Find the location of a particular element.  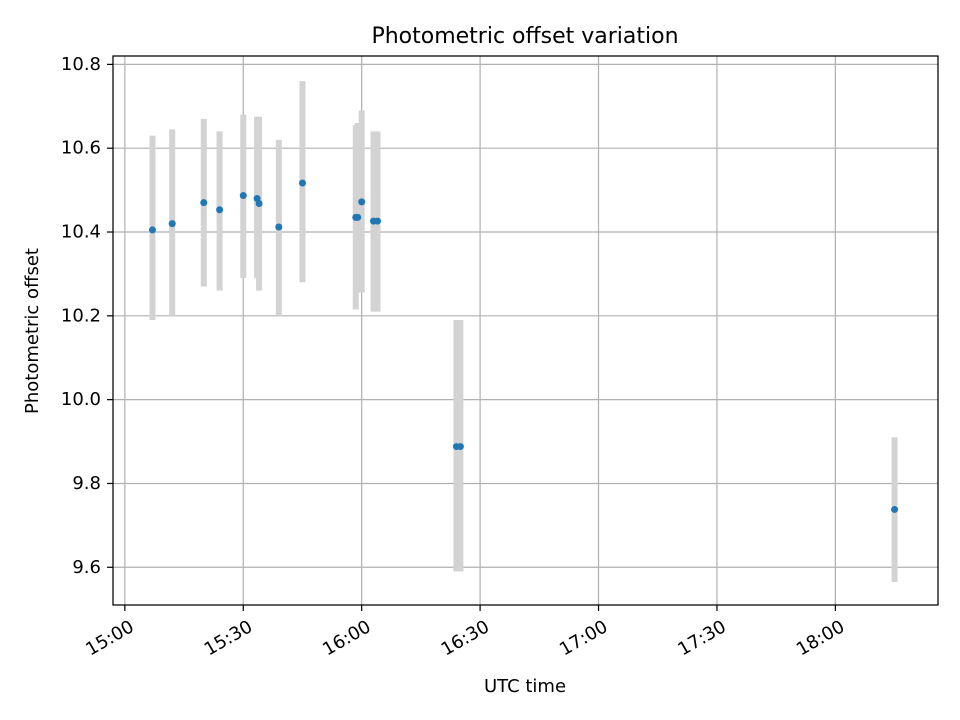

y-tick-label: 10.2 is located at coordinates (81, 315).